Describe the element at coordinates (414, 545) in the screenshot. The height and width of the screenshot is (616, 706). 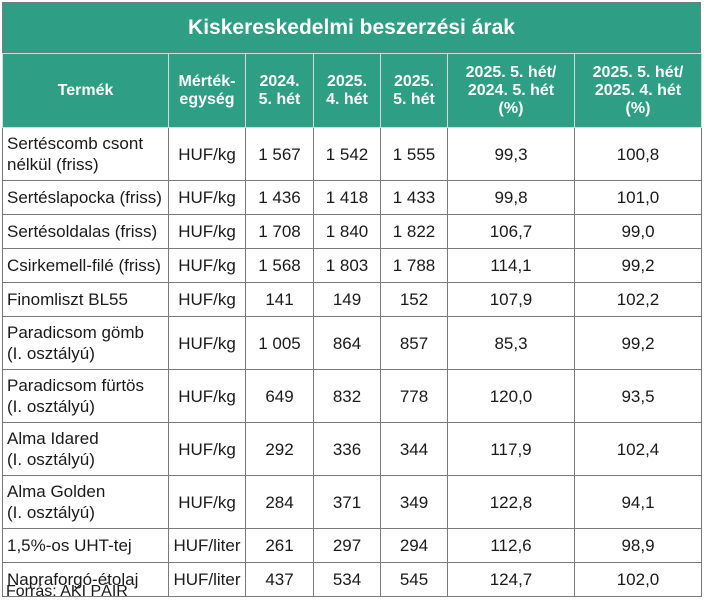
I see `cell-2025-week5: 294` at that location.